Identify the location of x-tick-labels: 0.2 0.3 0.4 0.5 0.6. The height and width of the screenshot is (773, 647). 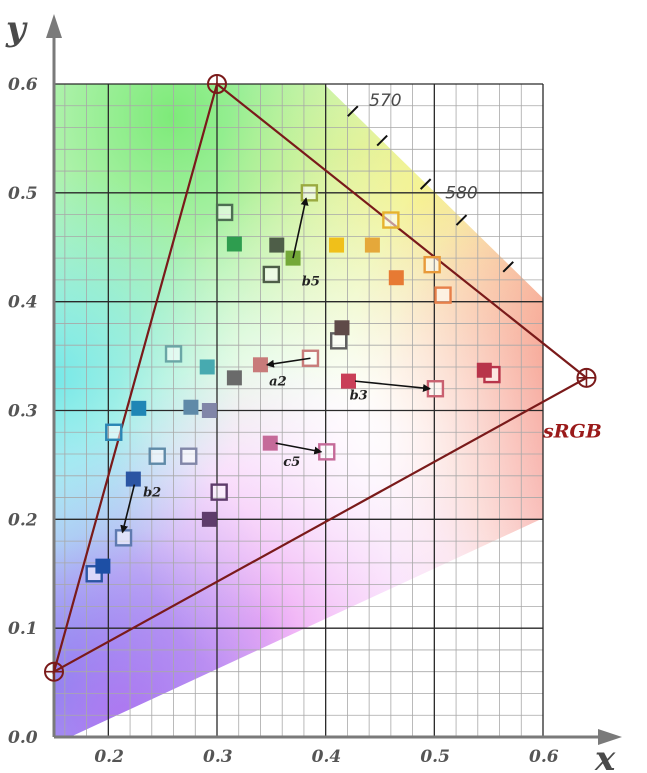
(326, 757).